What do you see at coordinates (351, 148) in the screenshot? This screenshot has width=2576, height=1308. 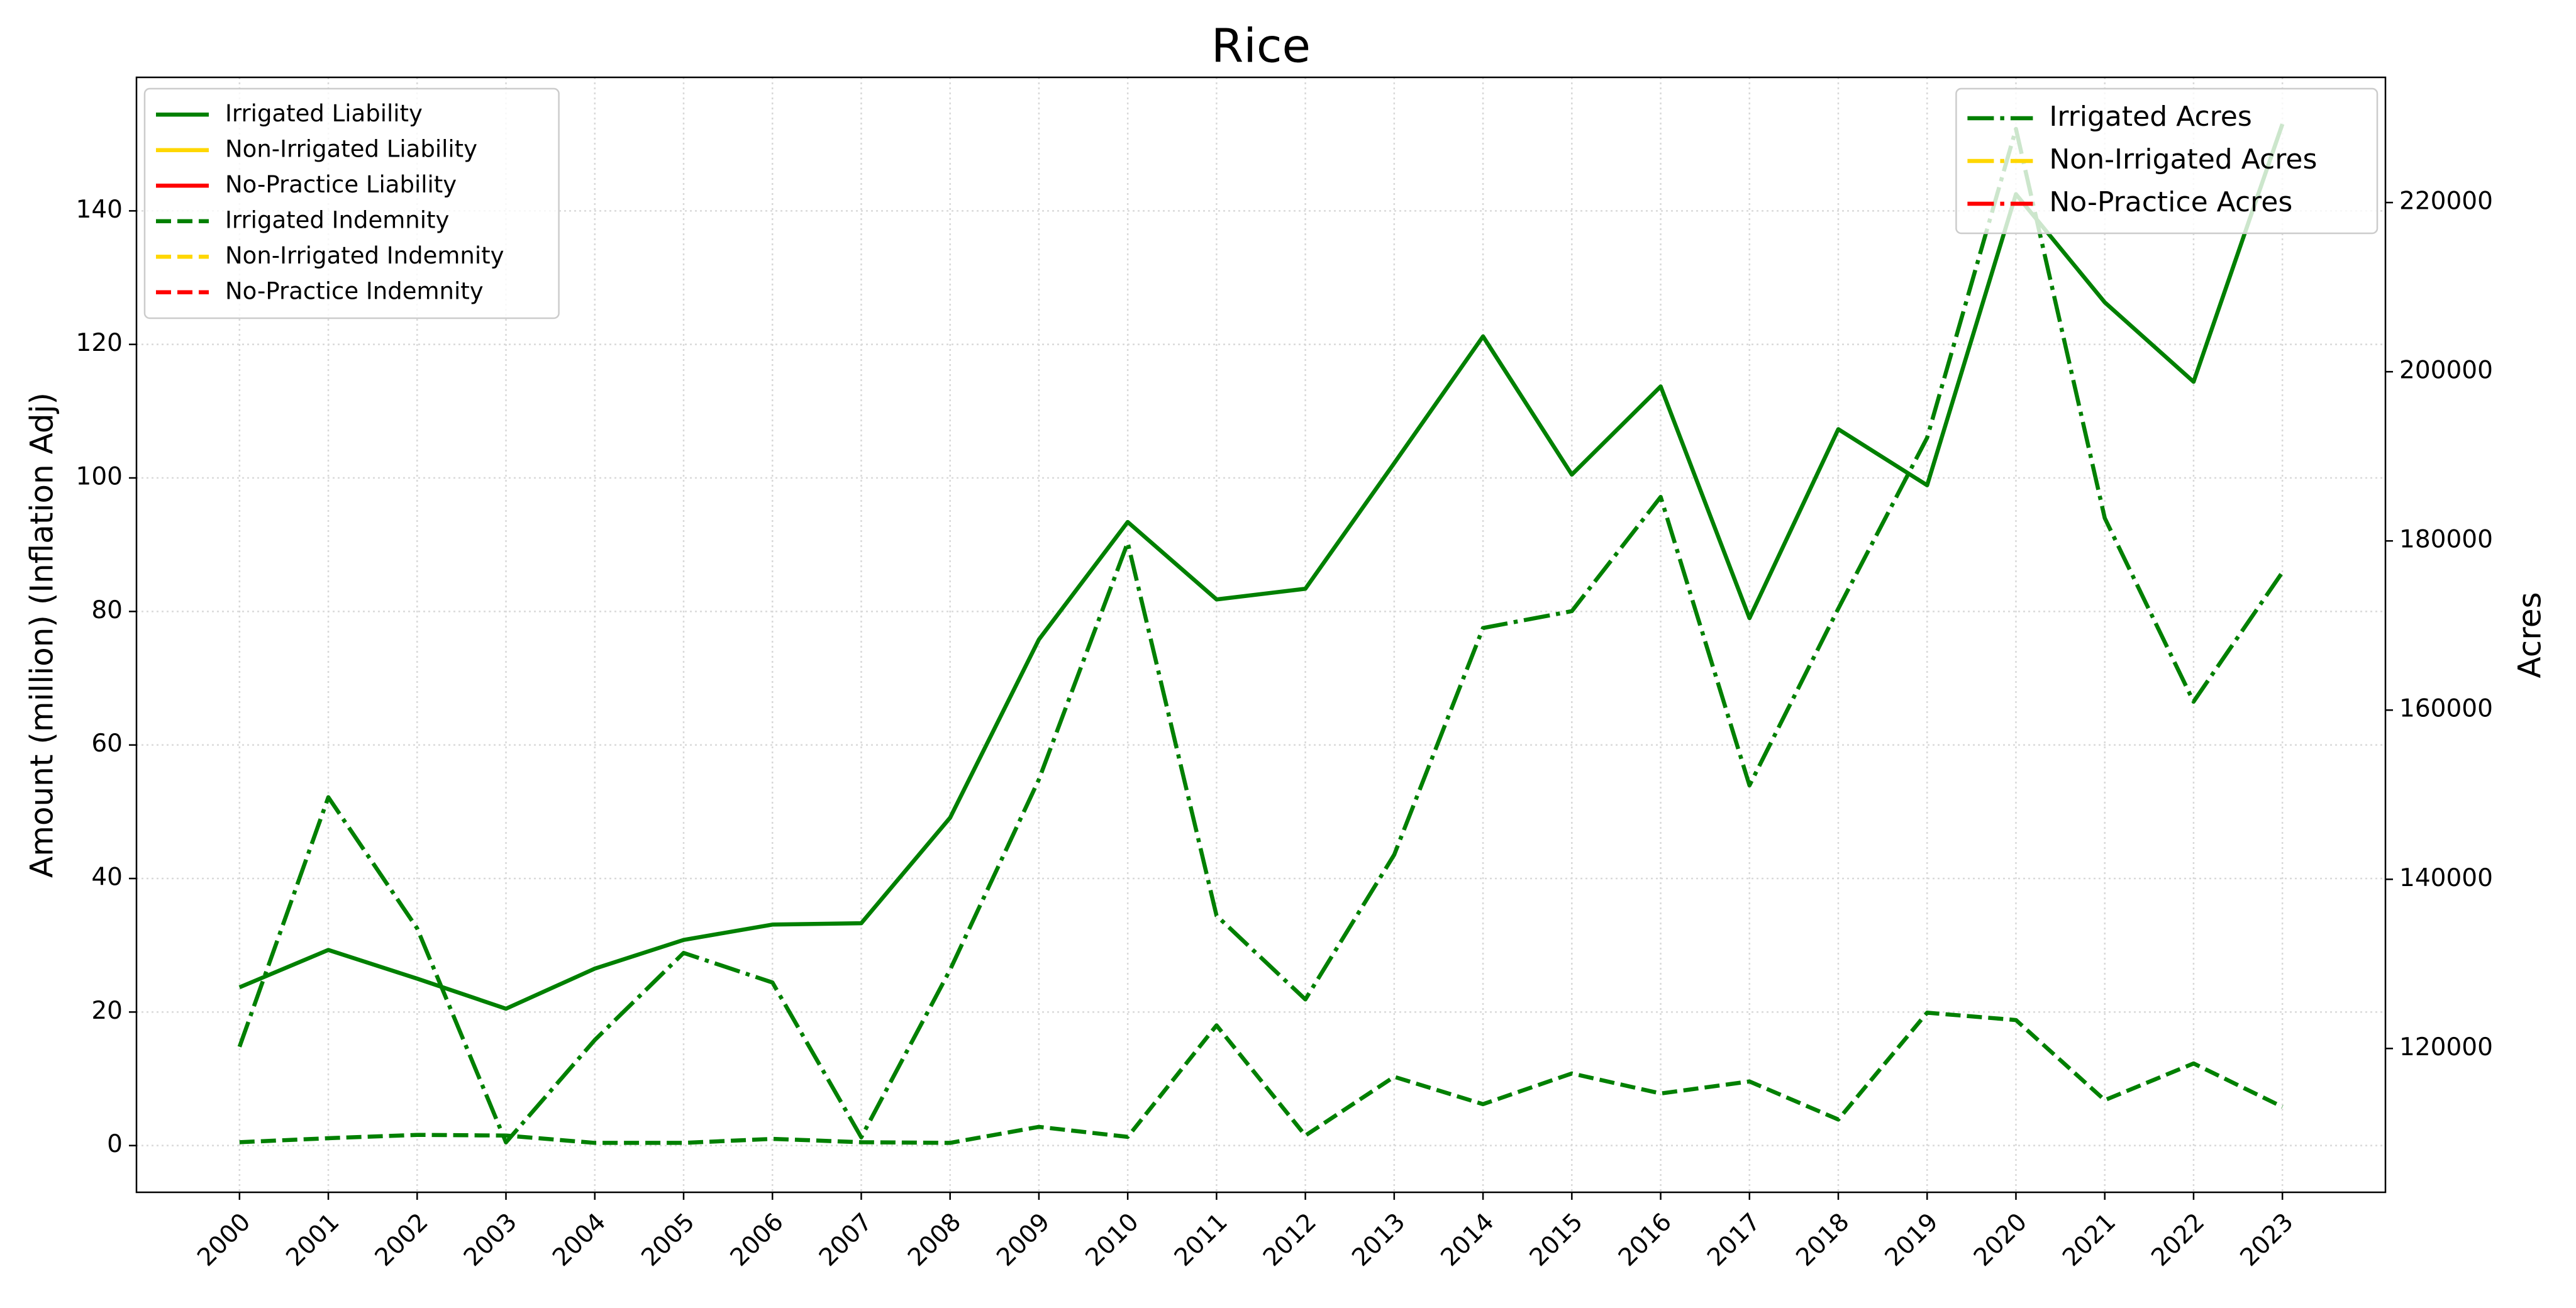 I see `legend-label: Non-Irrigated Liability` at bounding box center [351, 148].